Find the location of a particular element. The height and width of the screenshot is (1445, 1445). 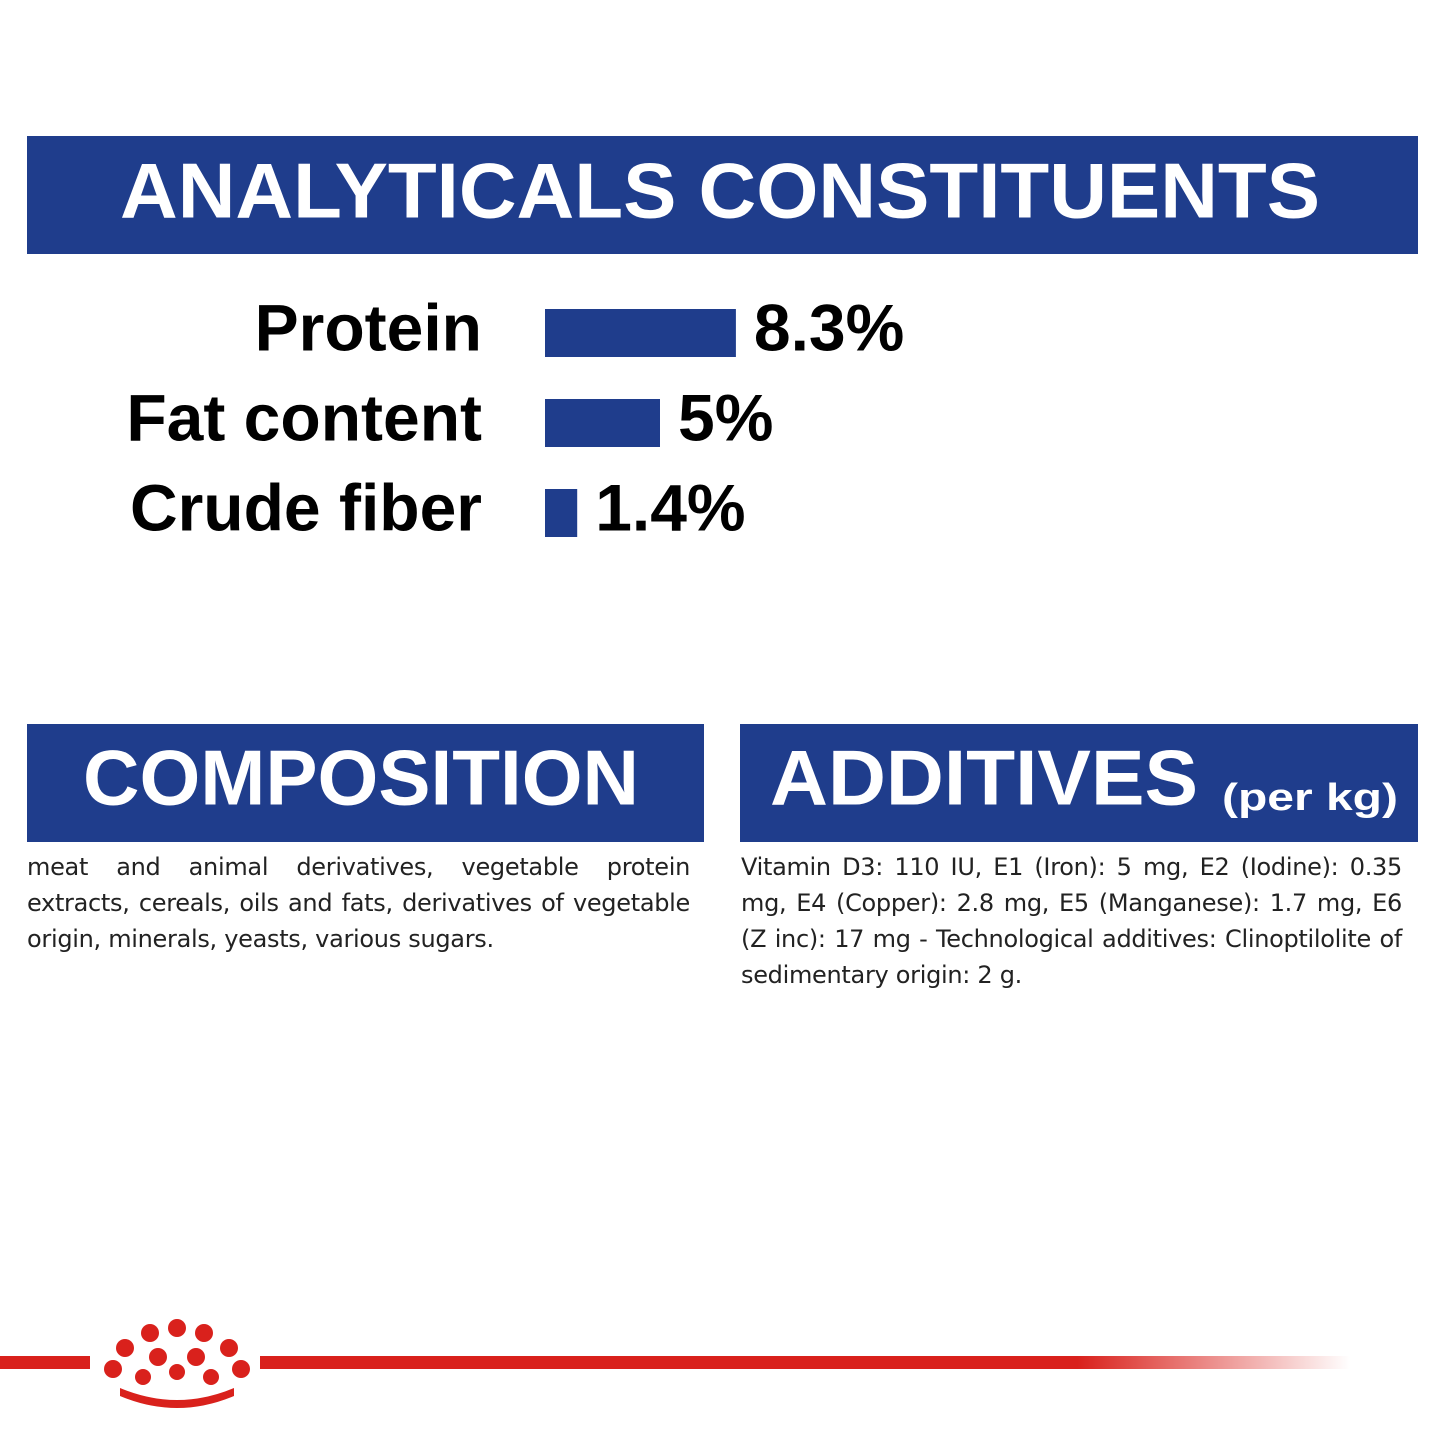

value-label: 1.4% is located at coordinates (670, 507).